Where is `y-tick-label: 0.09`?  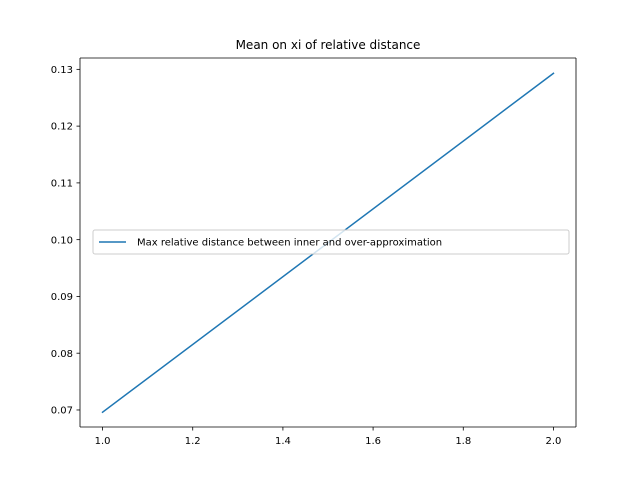
y-tick-label: 0.09 is located at coordinates (62, 297).